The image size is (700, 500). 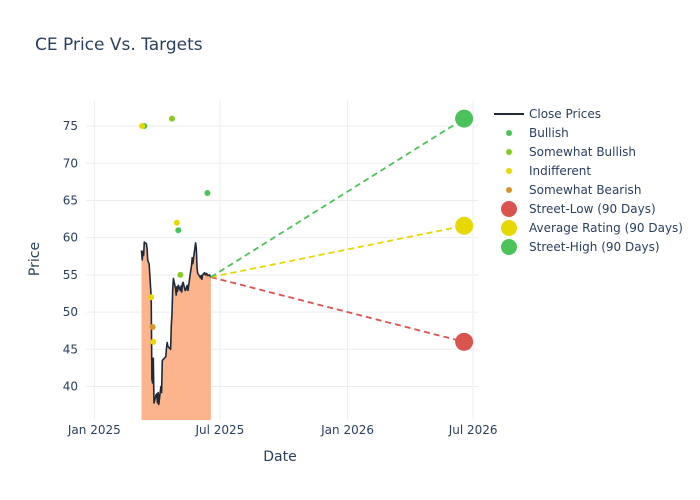 I want to click on legend-item: Indifferent, so click(x=548, y=171).